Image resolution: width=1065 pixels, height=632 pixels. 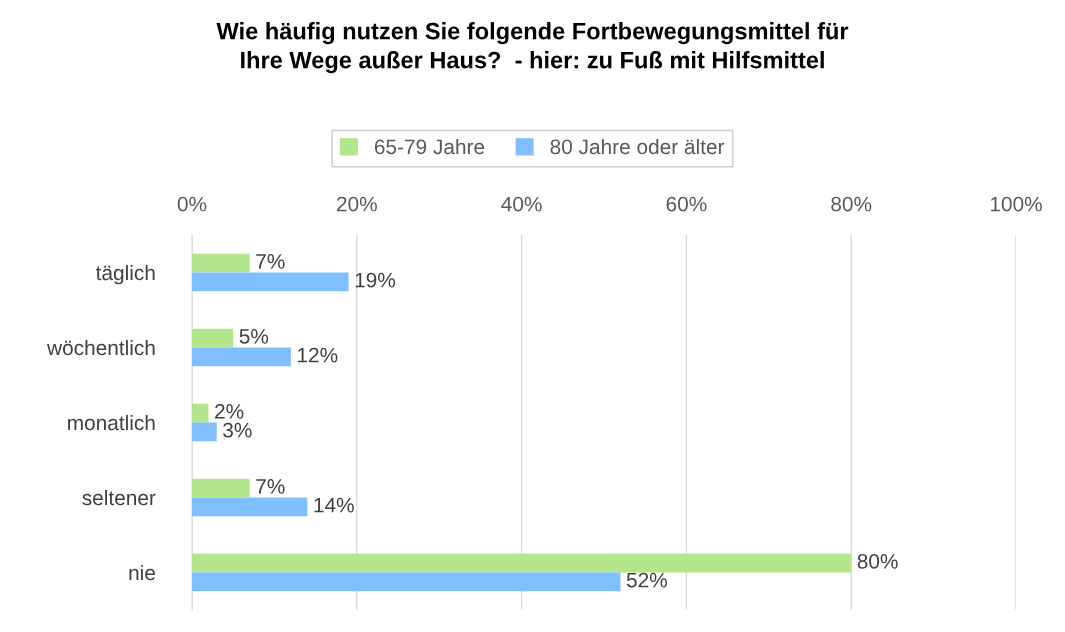 I want to click on y-tick-label: nie, so click(x=142, y=572).